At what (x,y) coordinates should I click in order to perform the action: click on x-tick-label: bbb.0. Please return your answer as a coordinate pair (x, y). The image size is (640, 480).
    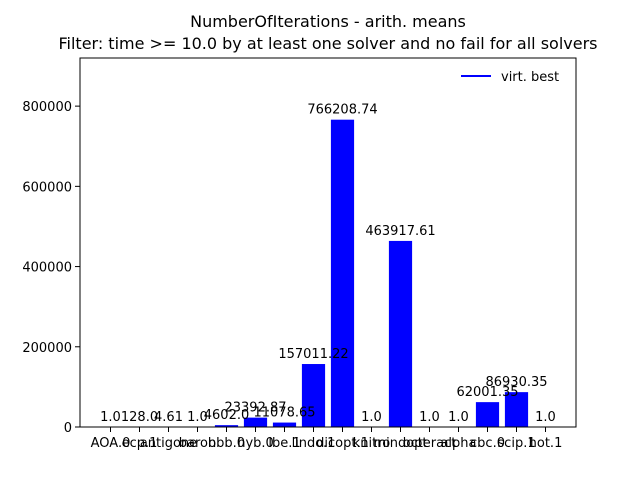
    Looking at the image, I should click on (226, 443).